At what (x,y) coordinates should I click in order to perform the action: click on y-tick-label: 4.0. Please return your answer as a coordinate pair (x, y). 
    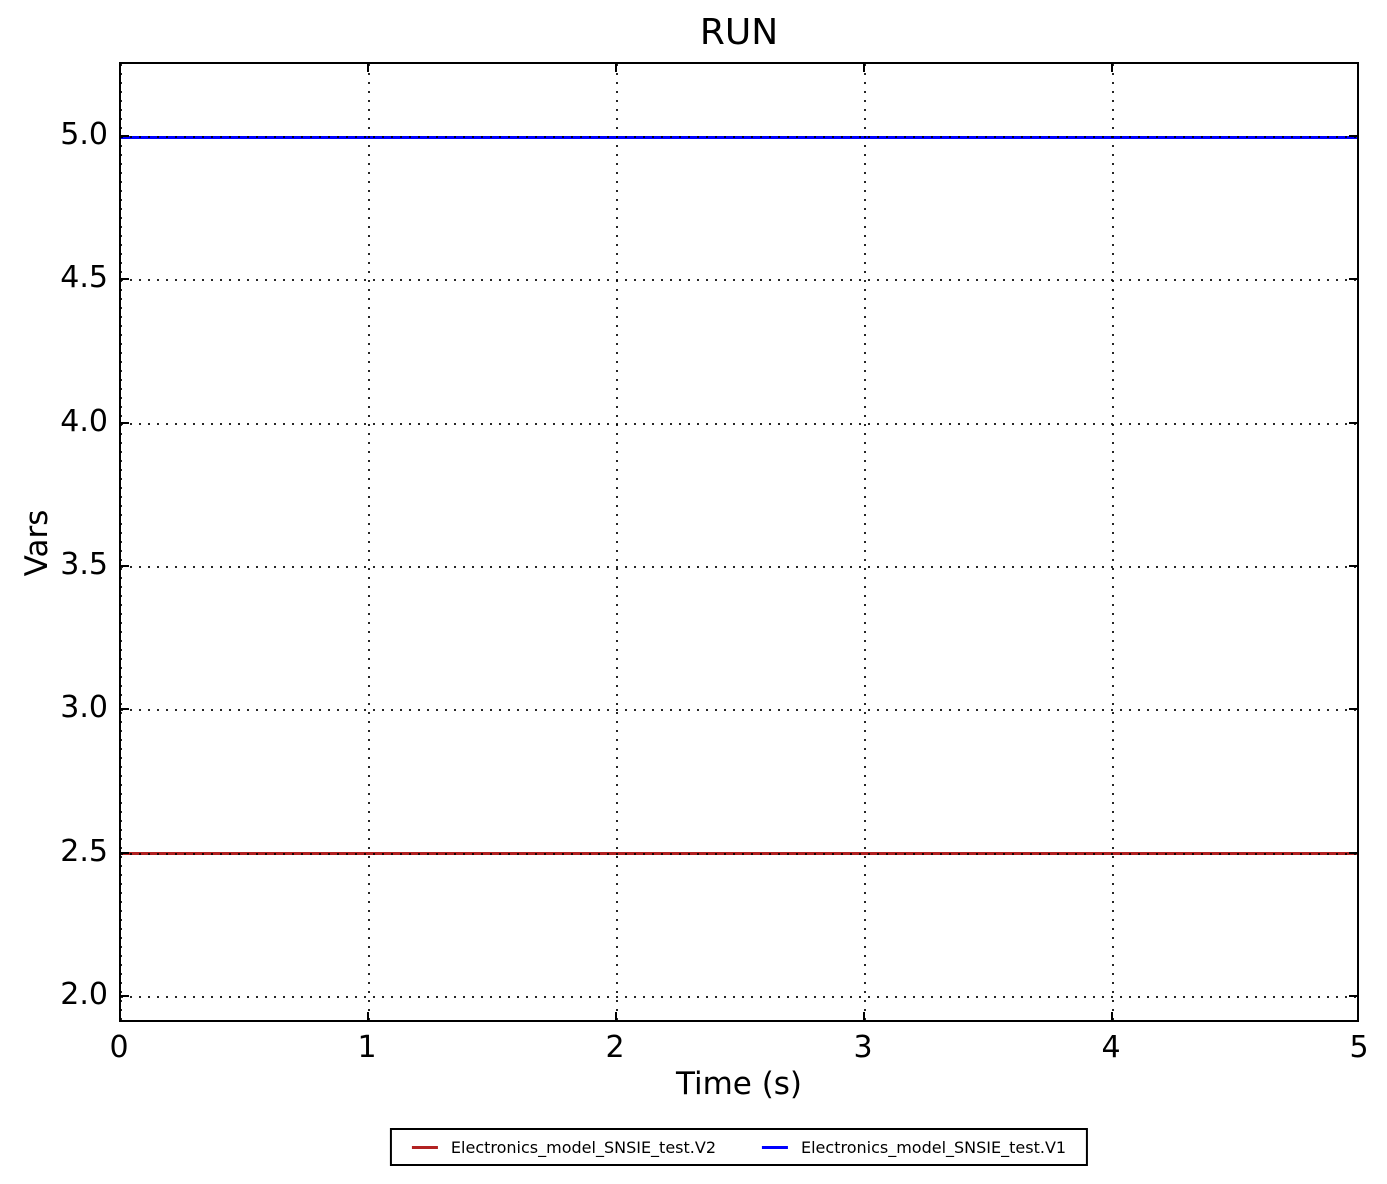
    Looking at the image, I should click on (84, 421).